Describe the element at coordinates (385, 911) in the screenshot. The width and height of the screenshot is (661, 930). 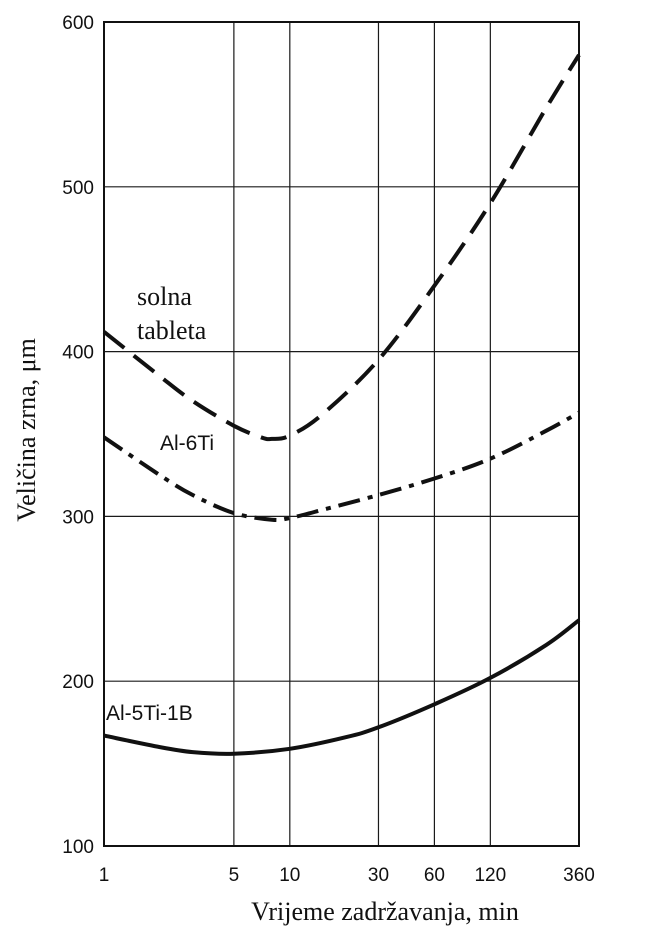
I see `x-axis-label: Vrijeme zadržavanja, min` at that location.